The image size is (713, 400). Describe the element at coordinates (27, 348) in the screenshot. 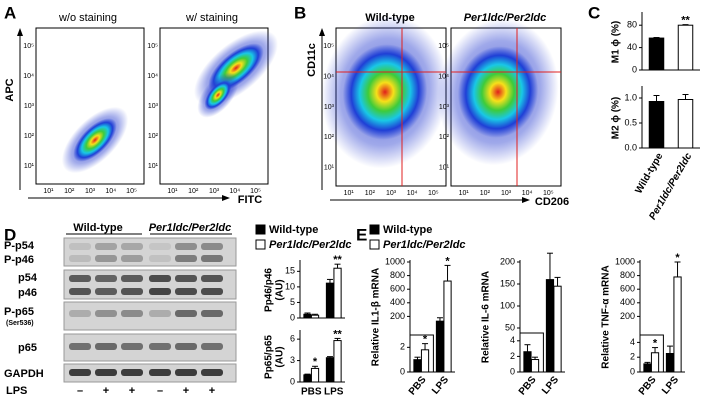

I see `blot-label: p65` at that location.